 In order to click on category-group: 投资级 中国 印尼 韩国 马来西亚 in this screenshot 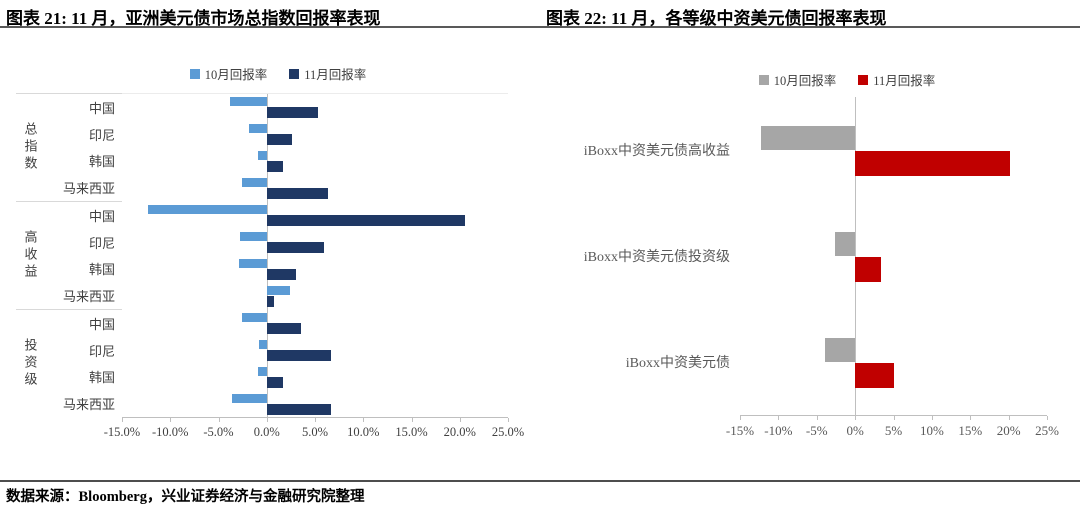, I will do `click(69, 363)`.